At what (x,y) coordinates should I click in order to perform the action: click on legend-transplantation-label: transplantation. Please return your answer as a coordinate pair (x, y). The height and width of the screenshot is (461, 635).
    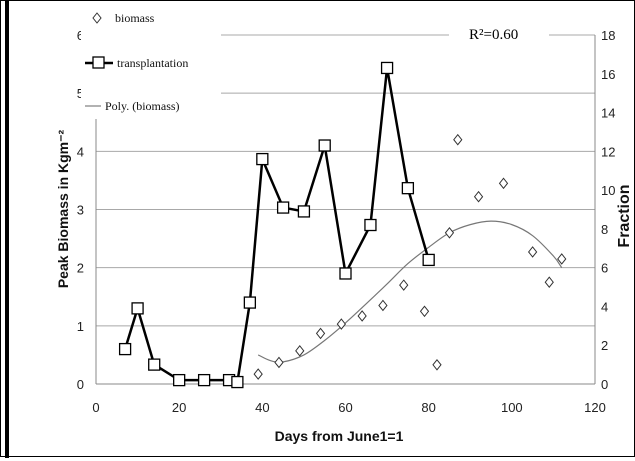
    Looking at the image, I should click on (152, 63).